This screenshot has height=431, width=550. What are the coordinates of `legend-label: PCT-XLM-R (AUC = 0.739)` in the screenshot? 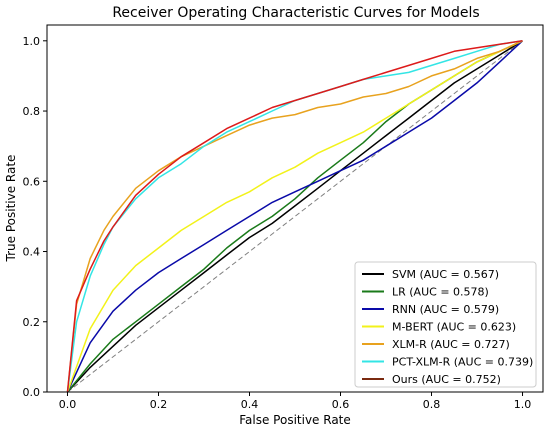 It's located at (462, 362).